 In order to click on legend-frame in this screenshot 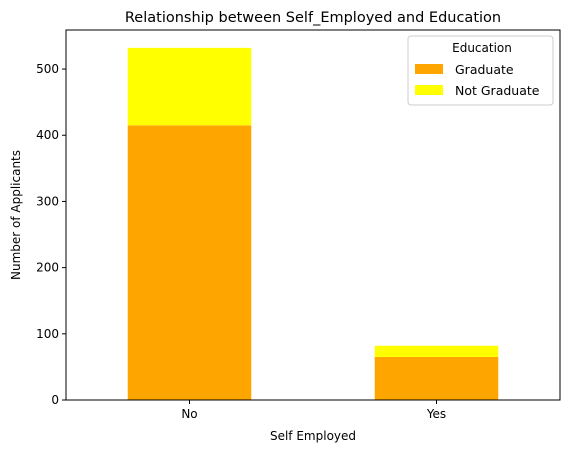, I will do `click(480, 70)`.